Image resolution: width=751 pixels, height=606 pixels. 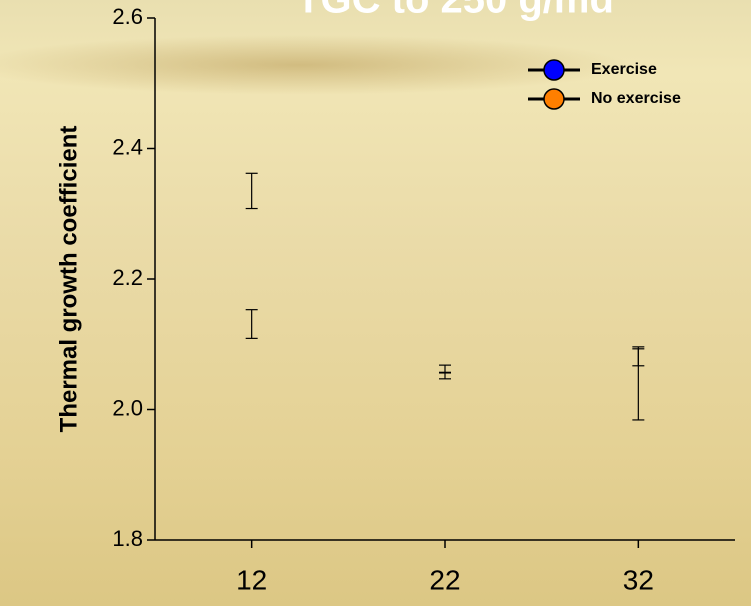 What do you see at coordinates (127, 277) in the screenshot?
I see `y-tick-label: 2.2` at bounding box center [127, 277].